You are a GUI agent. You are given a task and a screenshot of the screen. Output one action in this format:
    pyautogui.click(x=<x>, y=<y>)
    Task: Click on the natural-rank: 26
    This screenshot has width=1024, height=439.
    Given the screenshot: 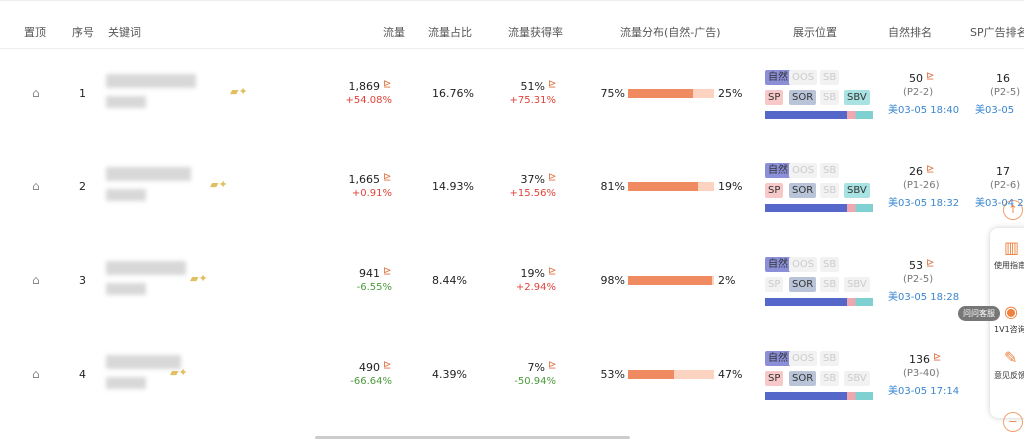 What is the action you would take?
    pyautogui.click(x=916, y=171)
    